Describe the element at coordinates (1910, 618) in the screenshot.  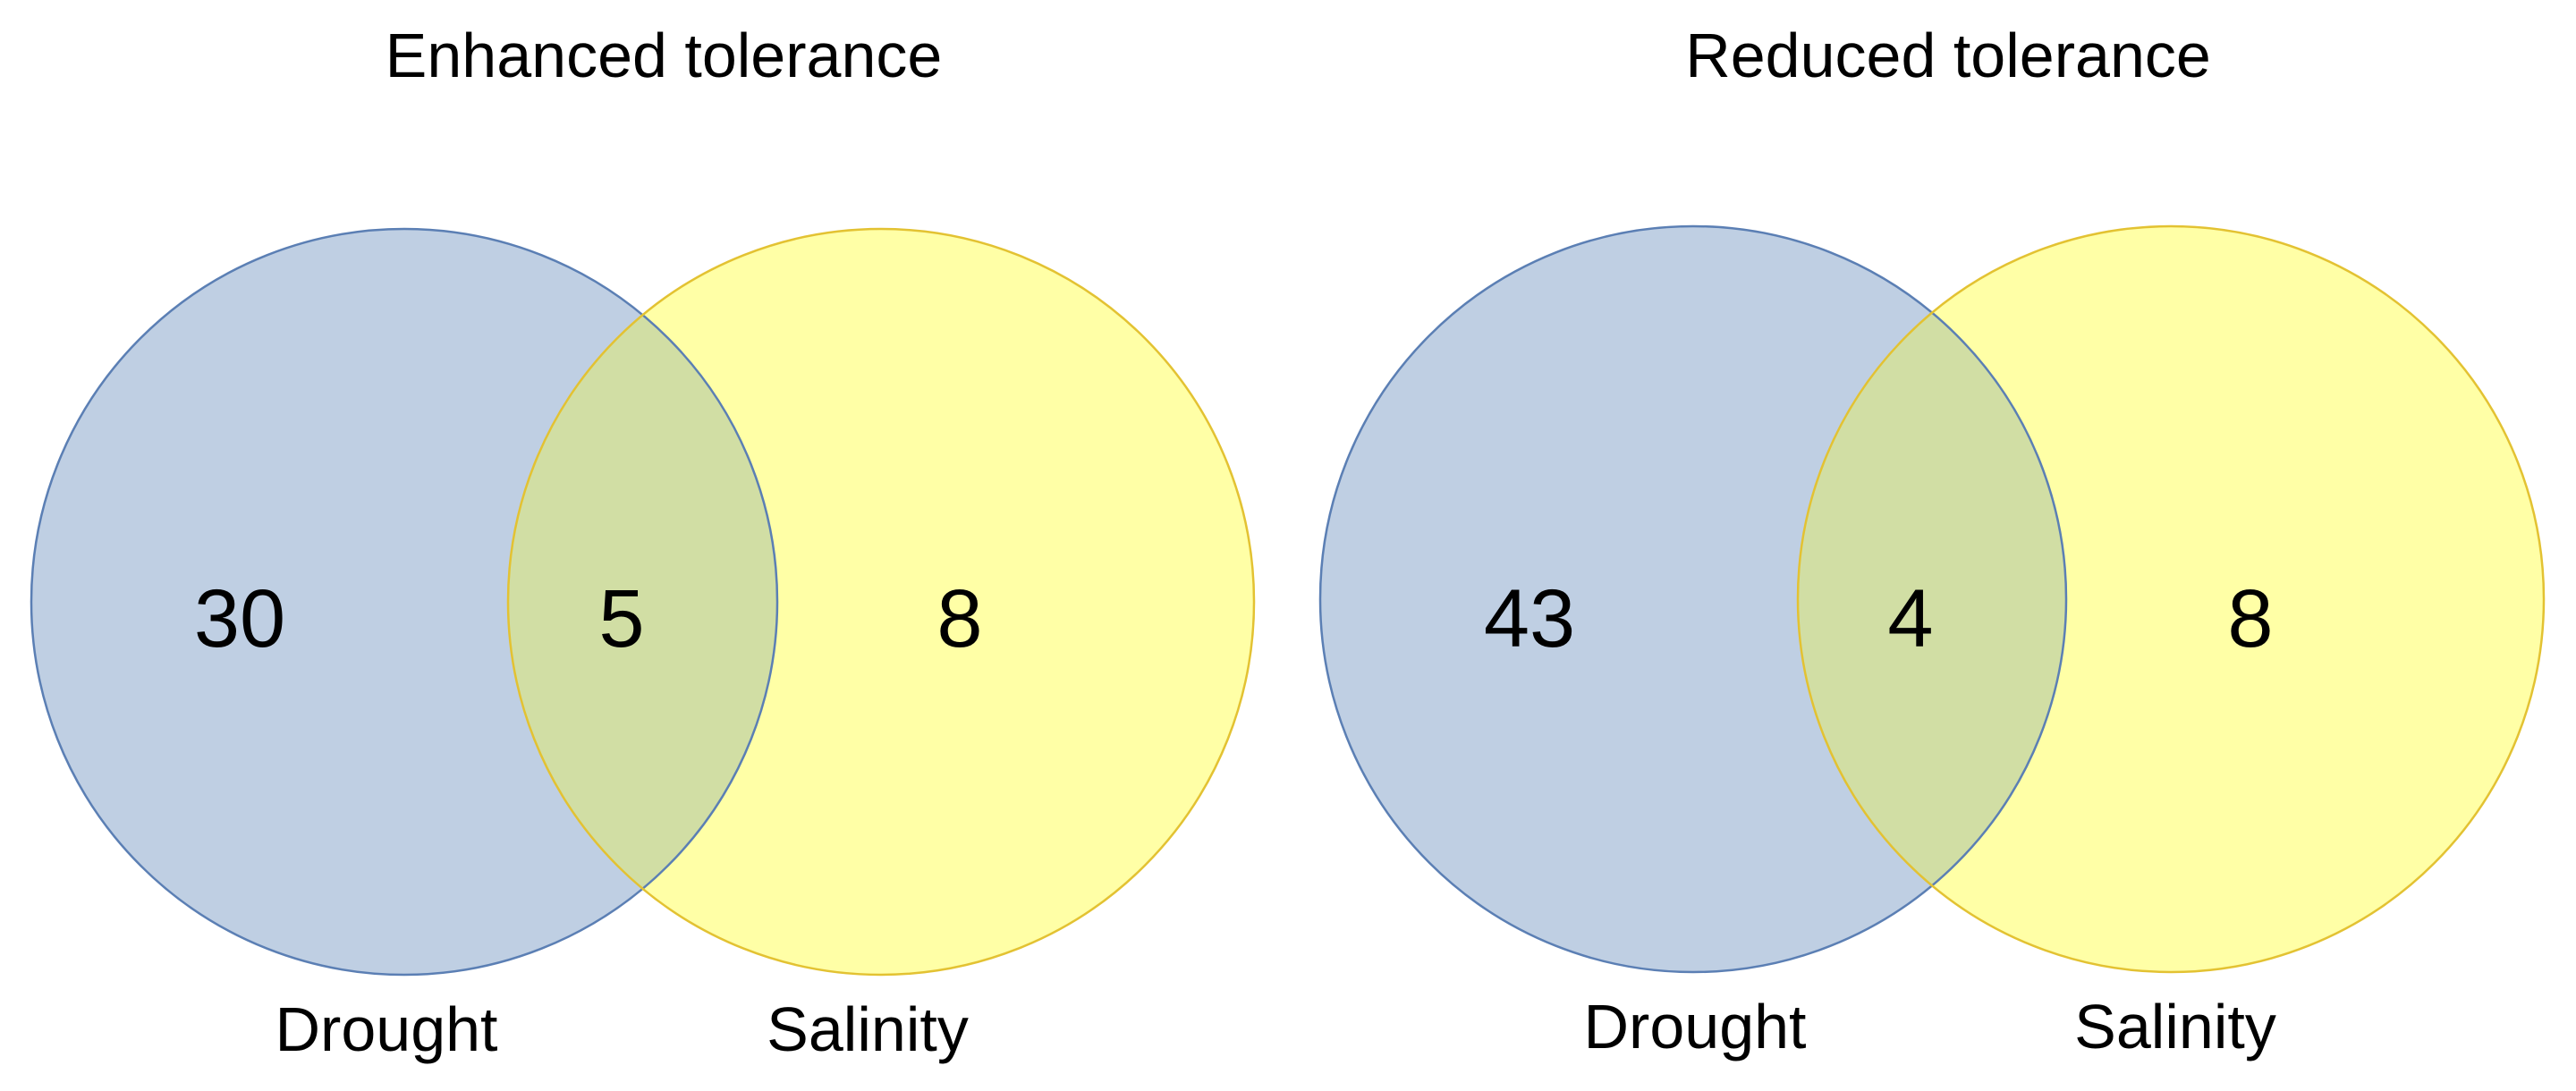
I see `intersection-count: 4` at that location.